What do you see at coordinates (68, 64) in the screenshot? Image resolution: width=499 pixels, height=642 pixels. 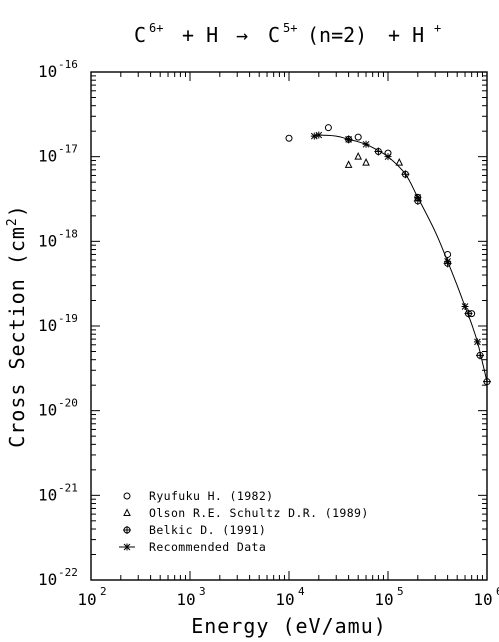 I see `y-tick-label-exp: -16` at bounding box center [68, 64].